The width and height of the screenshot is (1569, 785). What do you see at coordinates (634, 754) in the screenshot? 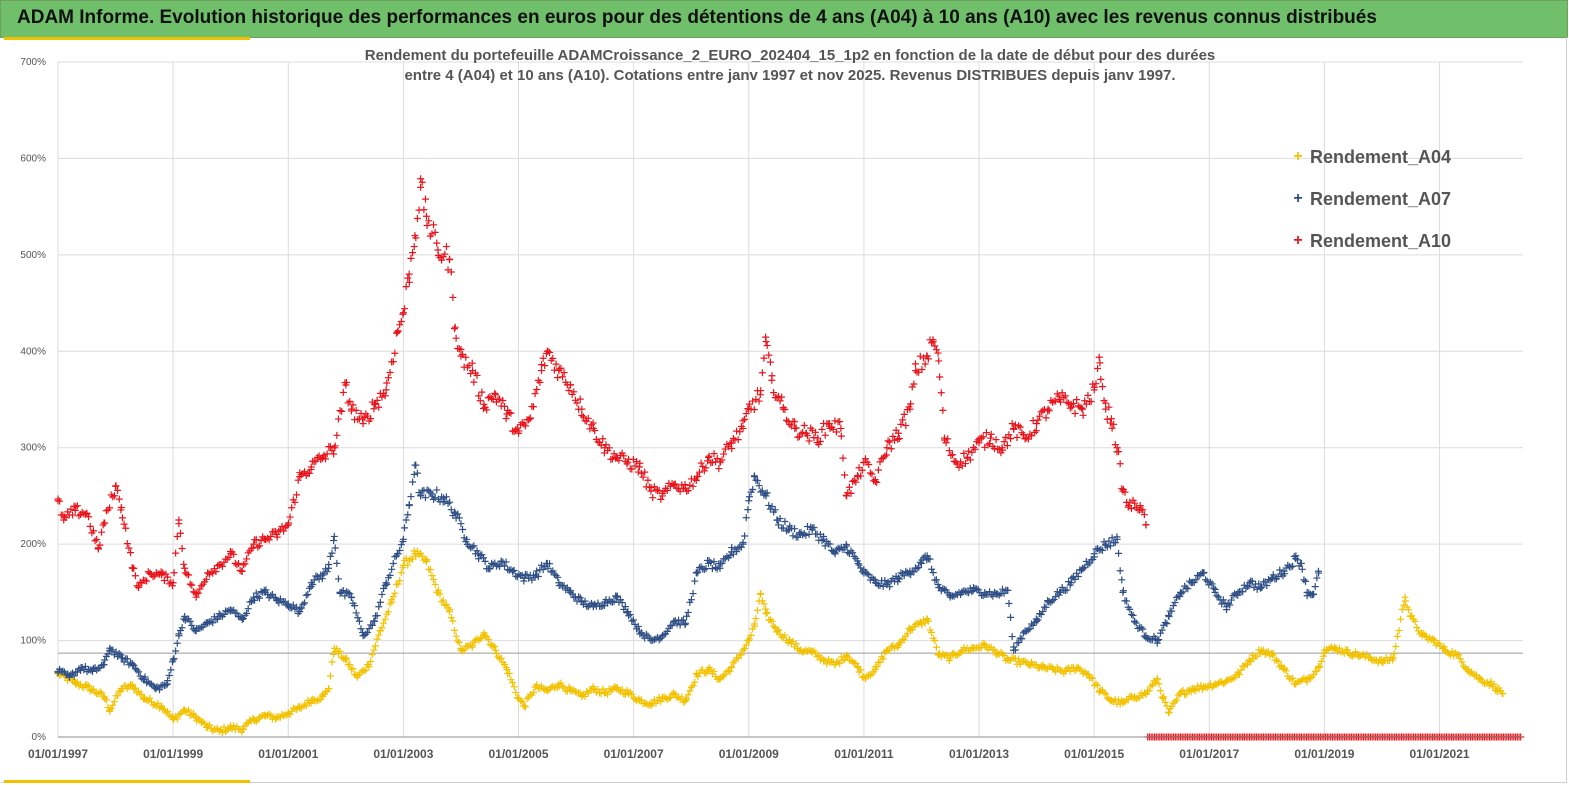
I see `x-tick-label: 01/01/2007` at bounding box center [634, 754].